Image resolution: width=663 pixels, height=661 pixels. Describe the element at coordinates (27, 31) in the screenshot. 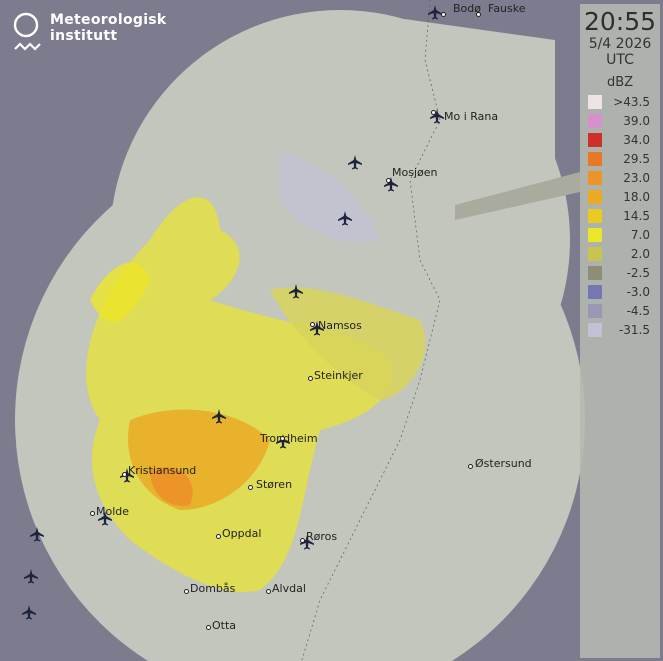

I see `logo-icon` at that location.